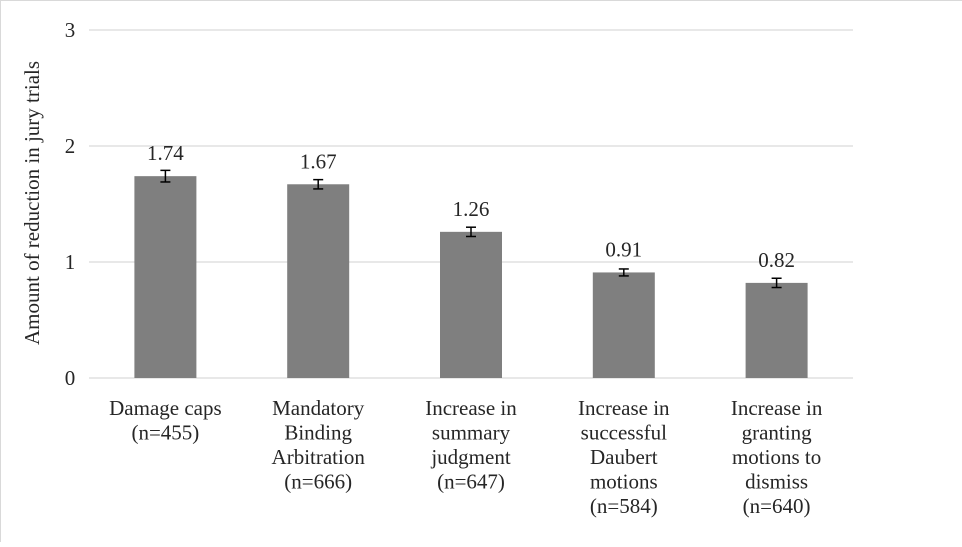  What do you see at coordinates (70, 378) in the screenshot?
I see `y-tick-label: 0` at bounding box center [70, 378].